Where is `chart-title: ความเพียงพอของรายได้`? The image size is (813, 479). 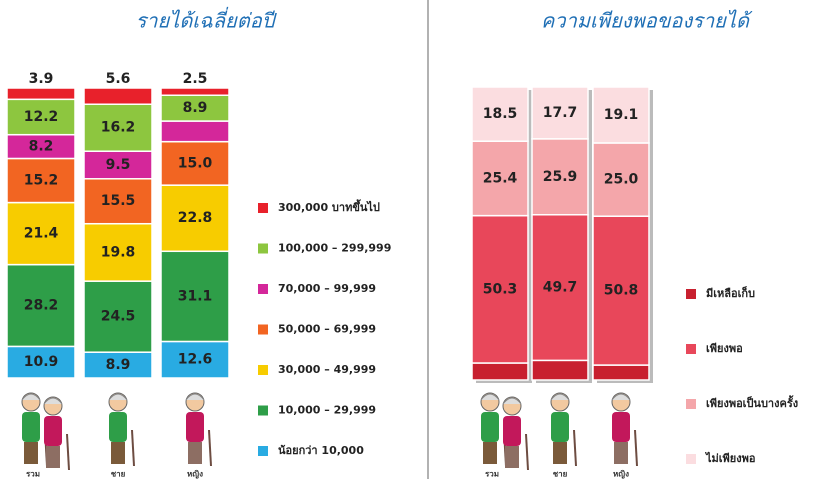
chart-title: ความเพียงพอของรายได้ is located at coordinates (647, 21).